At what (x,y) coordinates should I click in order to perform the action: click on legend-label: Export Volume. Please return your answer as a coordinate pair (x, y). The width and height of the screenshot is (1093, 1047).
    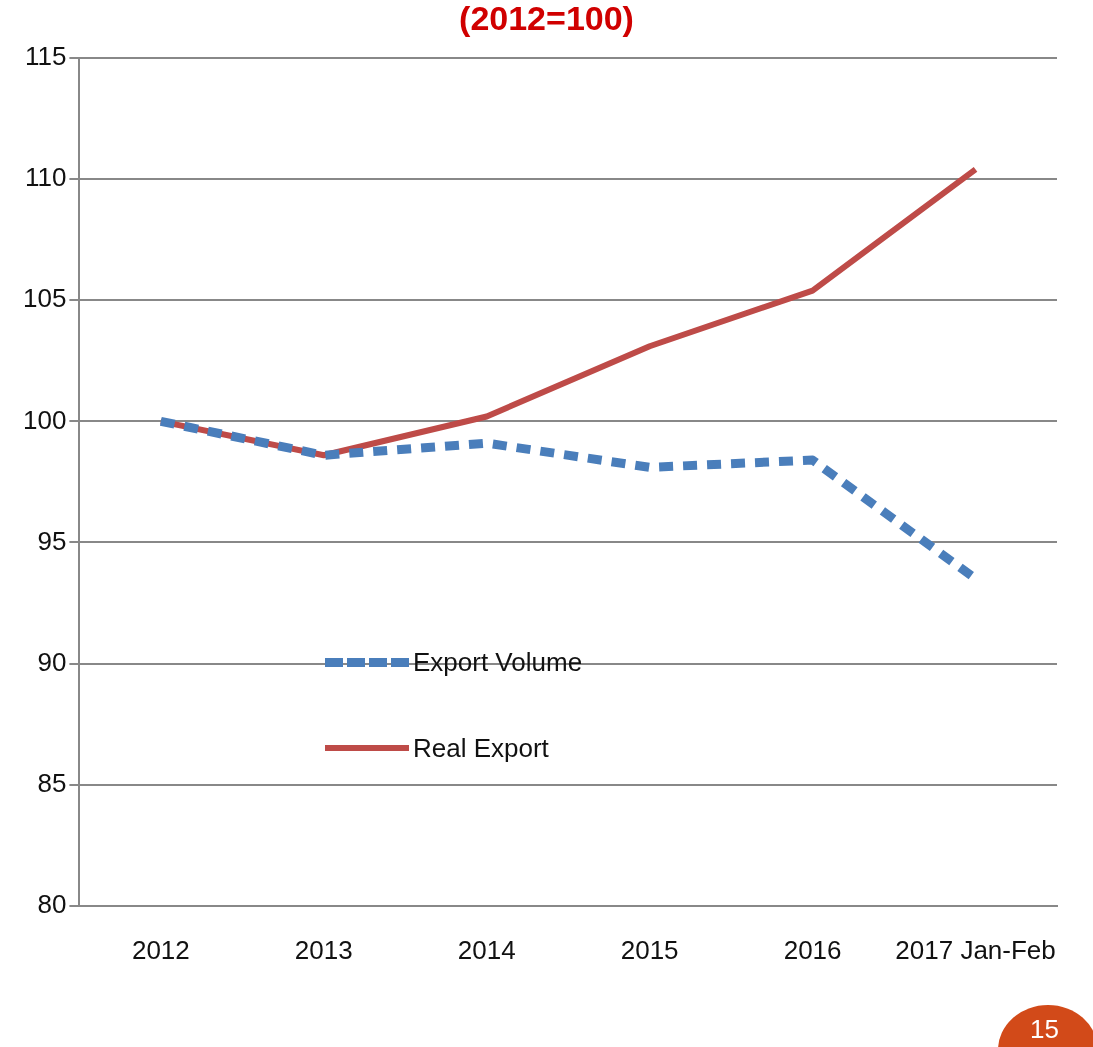
    Looking at the image, I should click on (498, 662).